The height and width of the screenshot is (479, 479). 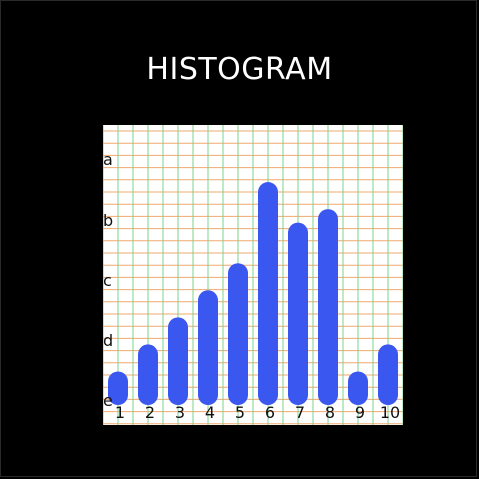 What do you see at coordinates (120, 412) in the screenshot?
I see `x-tick-label-1: 1` at bounding box center [120, 412].